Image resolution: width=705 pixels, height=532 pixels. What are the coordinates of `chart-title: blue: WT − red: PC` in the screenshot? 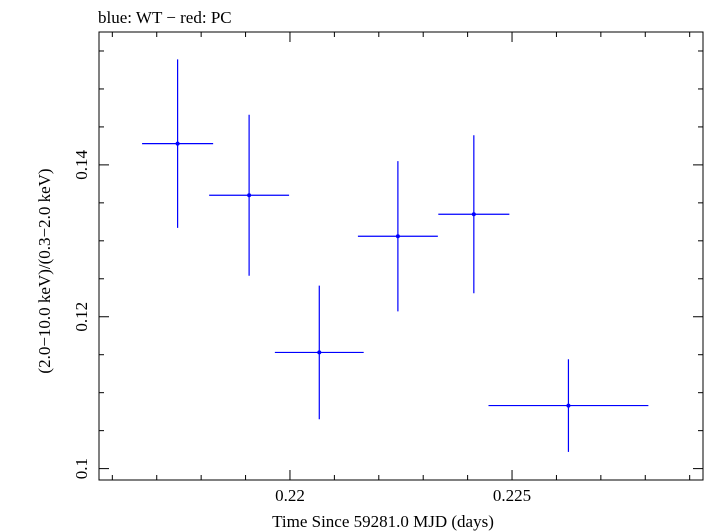 It's located at (165, 17).